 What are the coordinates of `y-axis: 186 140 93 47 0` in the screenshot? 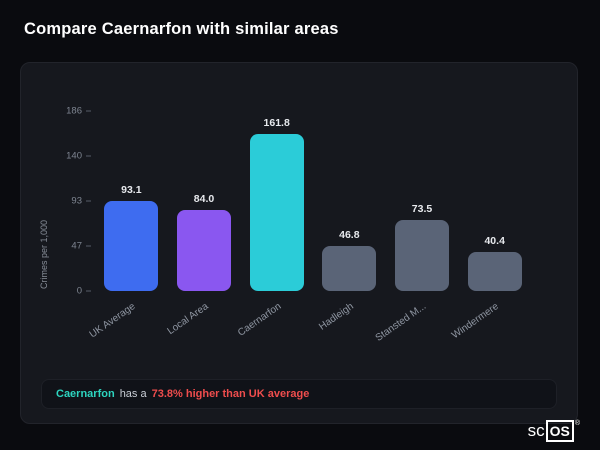 It's located at (75, 201).